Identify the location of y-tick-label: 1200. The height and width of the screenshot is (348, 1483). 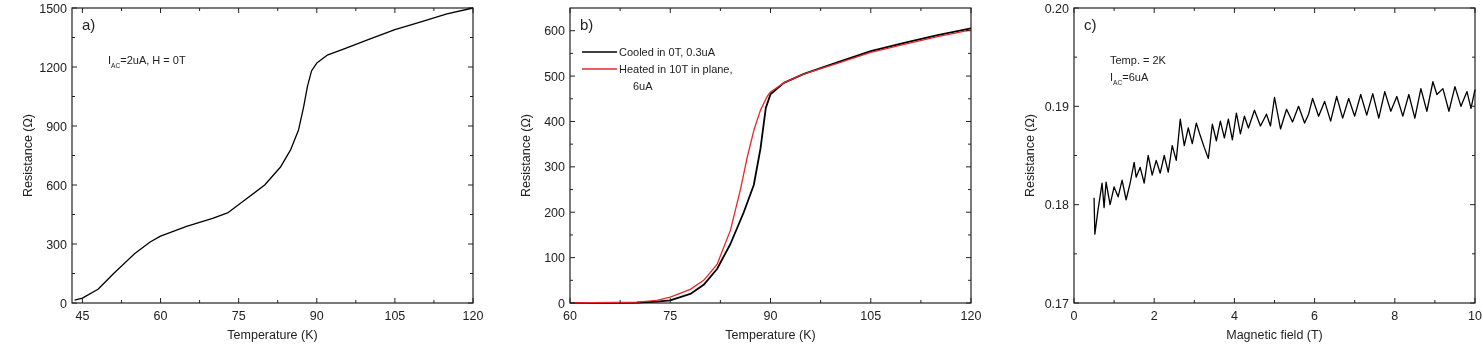
(53, 67).